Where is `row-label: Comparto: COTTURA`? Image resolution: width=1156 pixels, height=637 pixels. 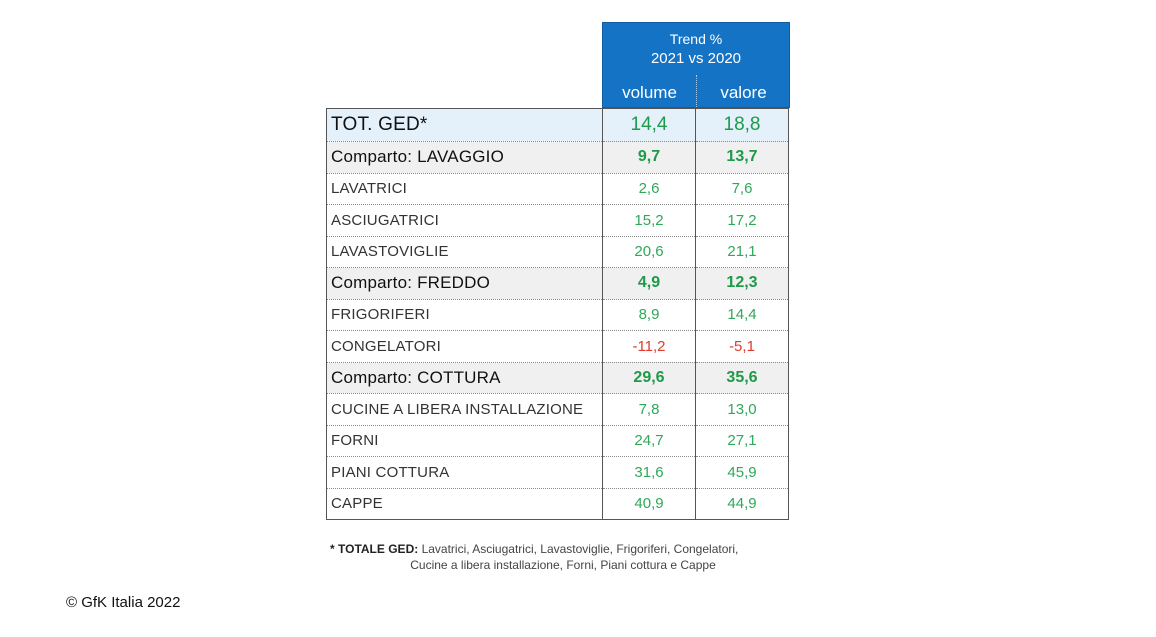
row-label: Comparto: COTTURA is located at coordinates (464, 378).